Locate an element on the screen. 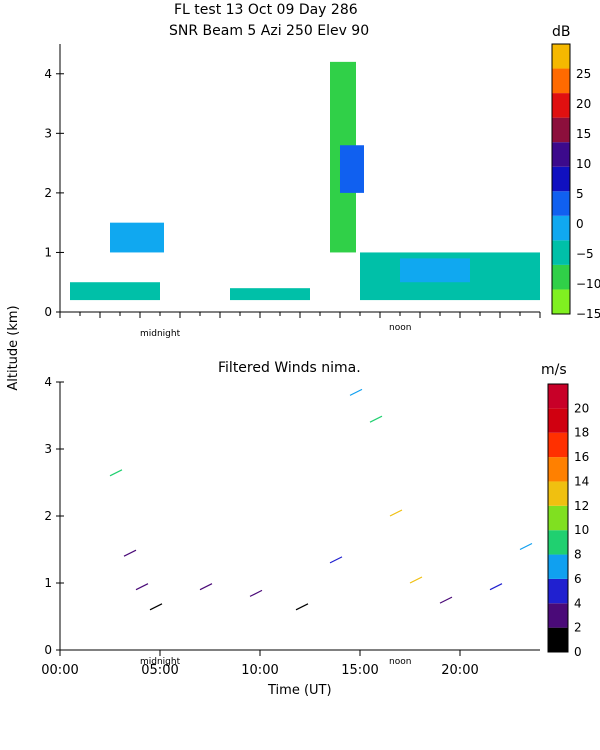  top-colorbar-tick-label: 25 is located at coordinates (583, 74).